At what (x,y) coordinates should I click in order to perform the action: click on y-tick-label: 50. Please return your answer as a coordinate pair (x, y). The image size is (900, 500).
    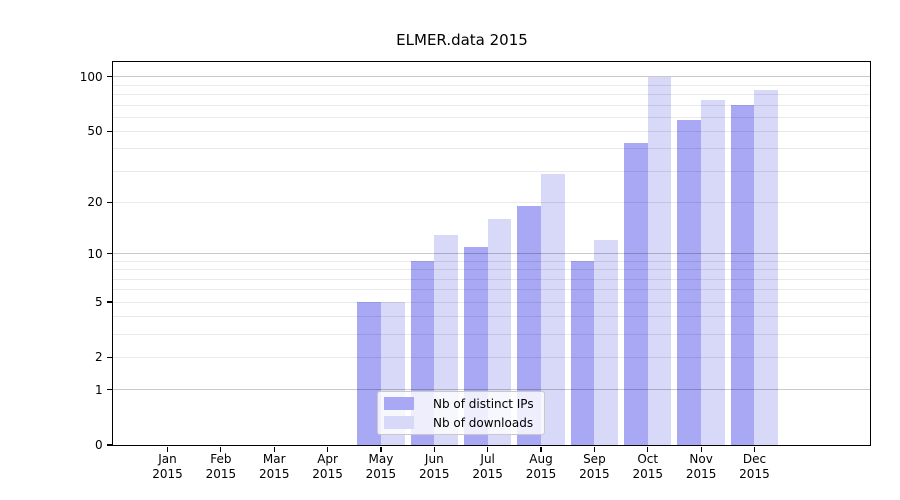
    Looking at the image, I should click on (95, 131).